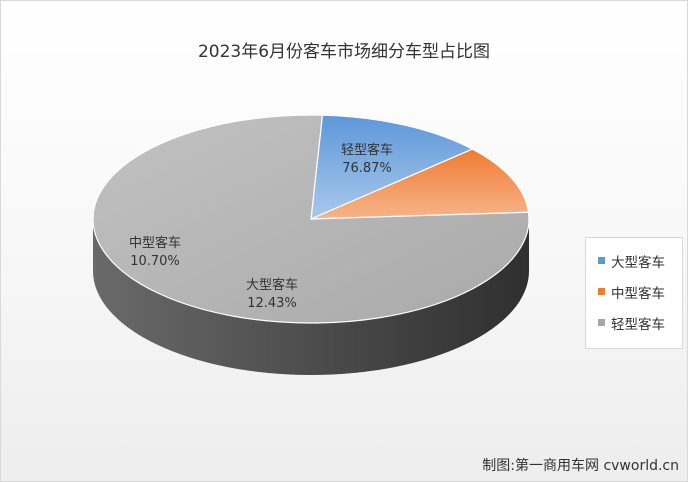  I want to click on slice-label-light-bus-value: 76.87%, so click(367, 168).